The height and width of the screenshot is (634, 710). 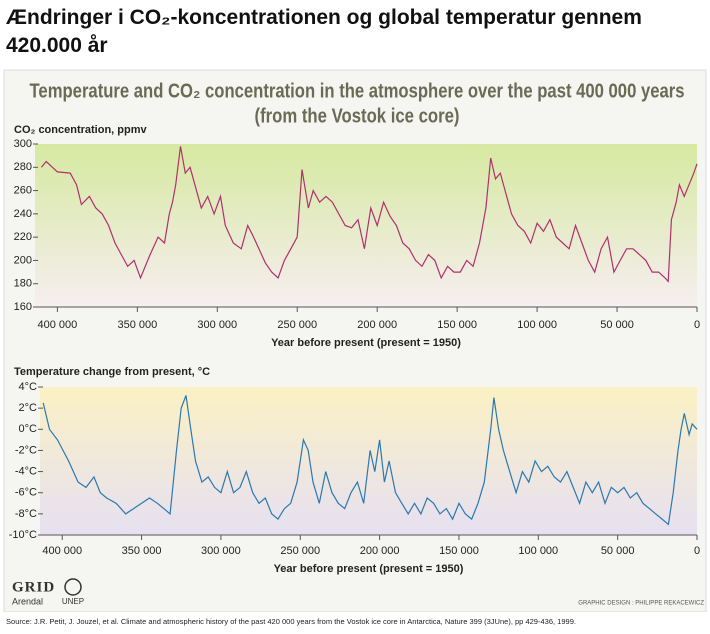 What do you see at coordinates (27, 601) in the screenshot?
I see `logo-arendal: Arendal` at bounding box center [27, 601].